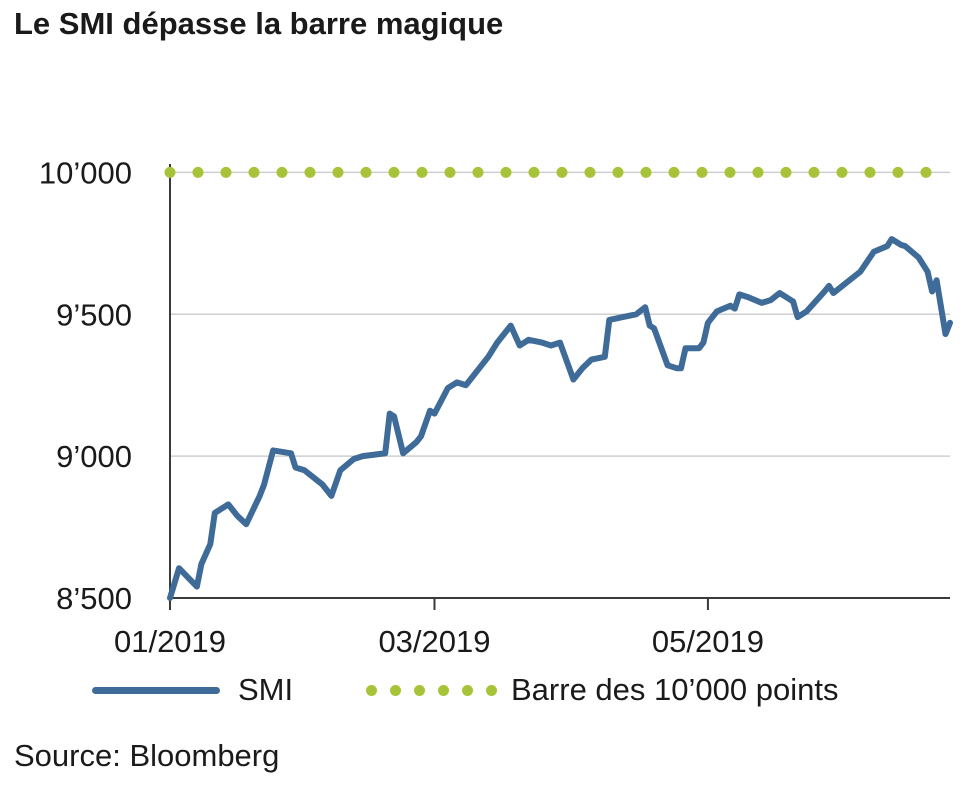 Image resolution: width=974 pixels, height=787 pixels. Describe the element at coordinates (675, 689) in the screenshot. I see `legend-label-threshold: Barre des 10’000 points` at that location.